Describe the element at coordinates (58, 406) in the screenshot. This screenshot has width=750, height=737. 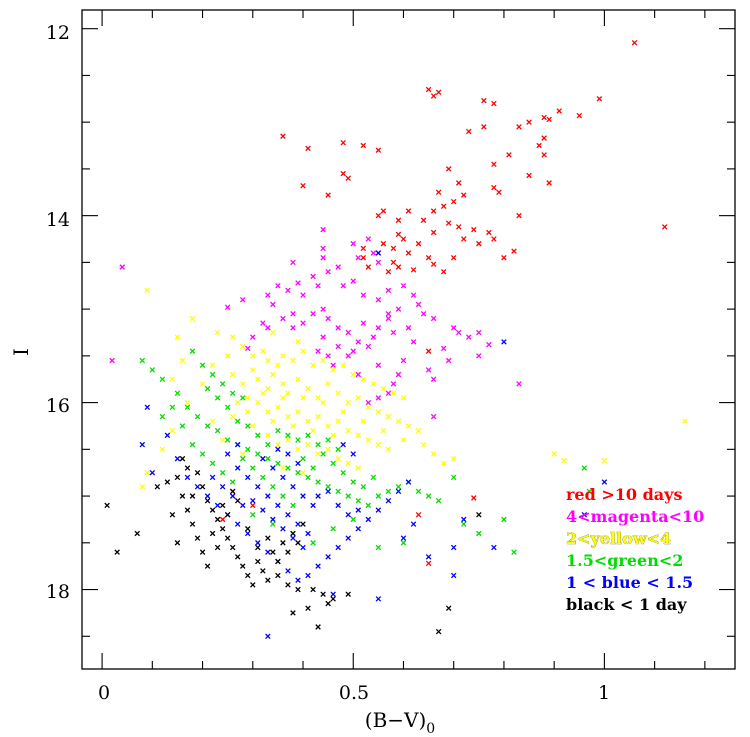
I see `y-tick-label: 16` at that location.